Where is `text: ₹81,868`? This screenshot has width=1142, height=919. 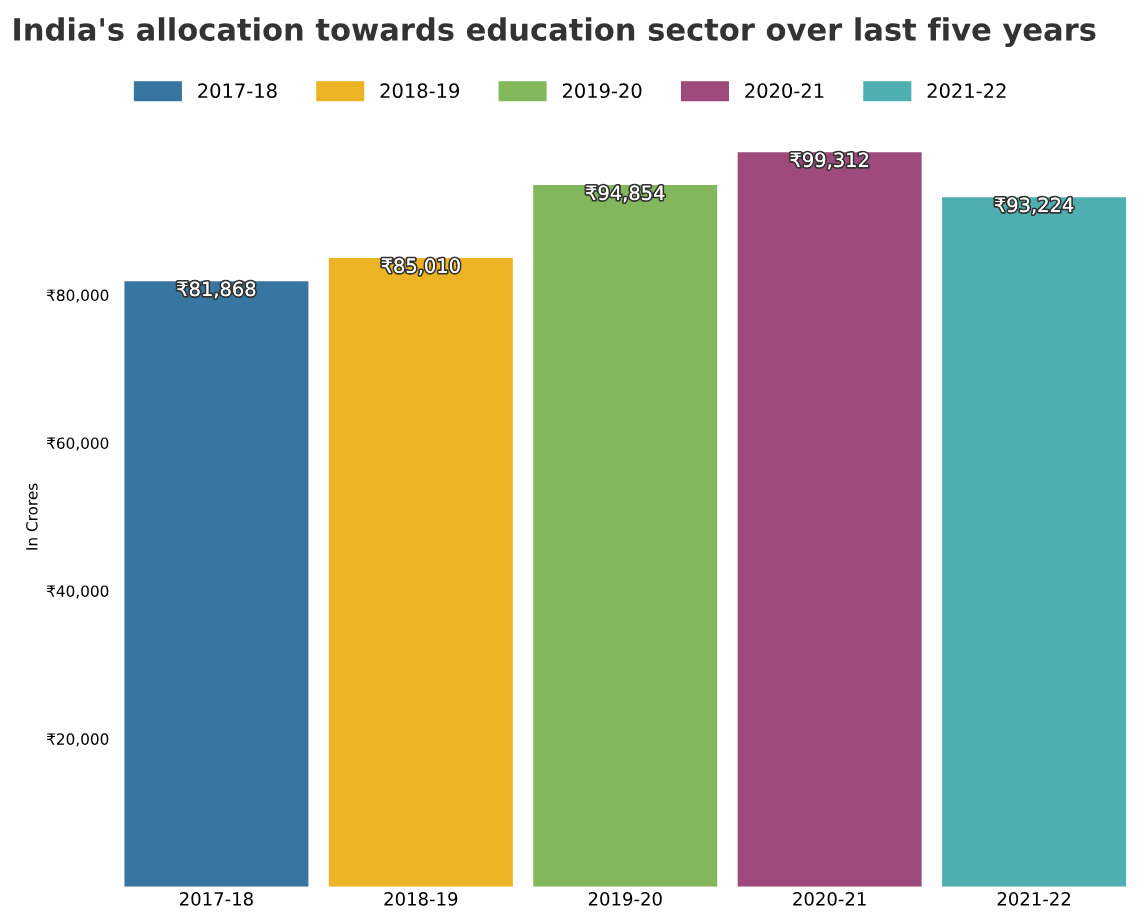 text: ₹81,868 is located at coordinates (216, 290).